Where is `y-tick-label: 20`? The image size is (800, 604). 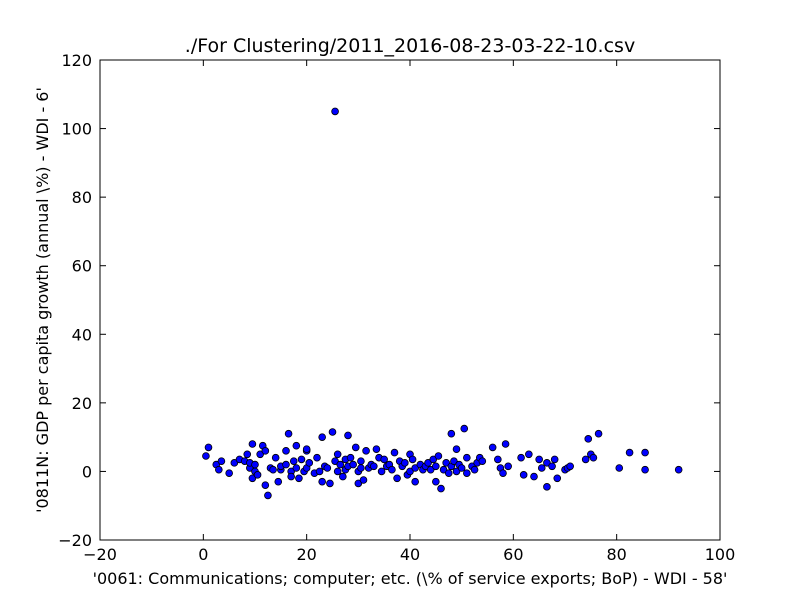 y-tick-label: 20 is located at coordinates (82, 403).